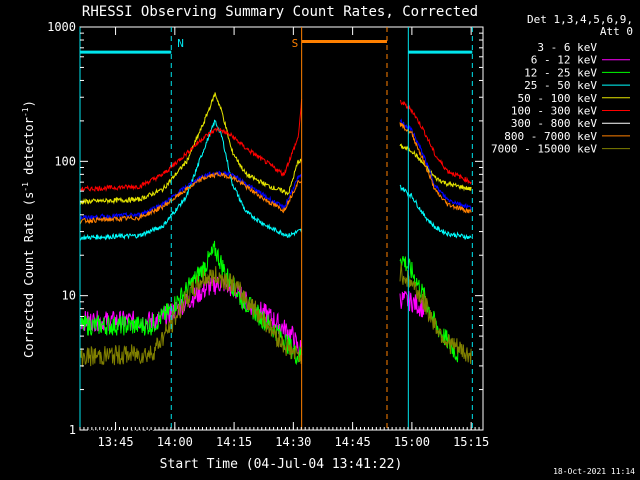 This screenshot has width=640, height=480. I want to click on legend-label: 7000 - 15000 keV, so click(544, 149).